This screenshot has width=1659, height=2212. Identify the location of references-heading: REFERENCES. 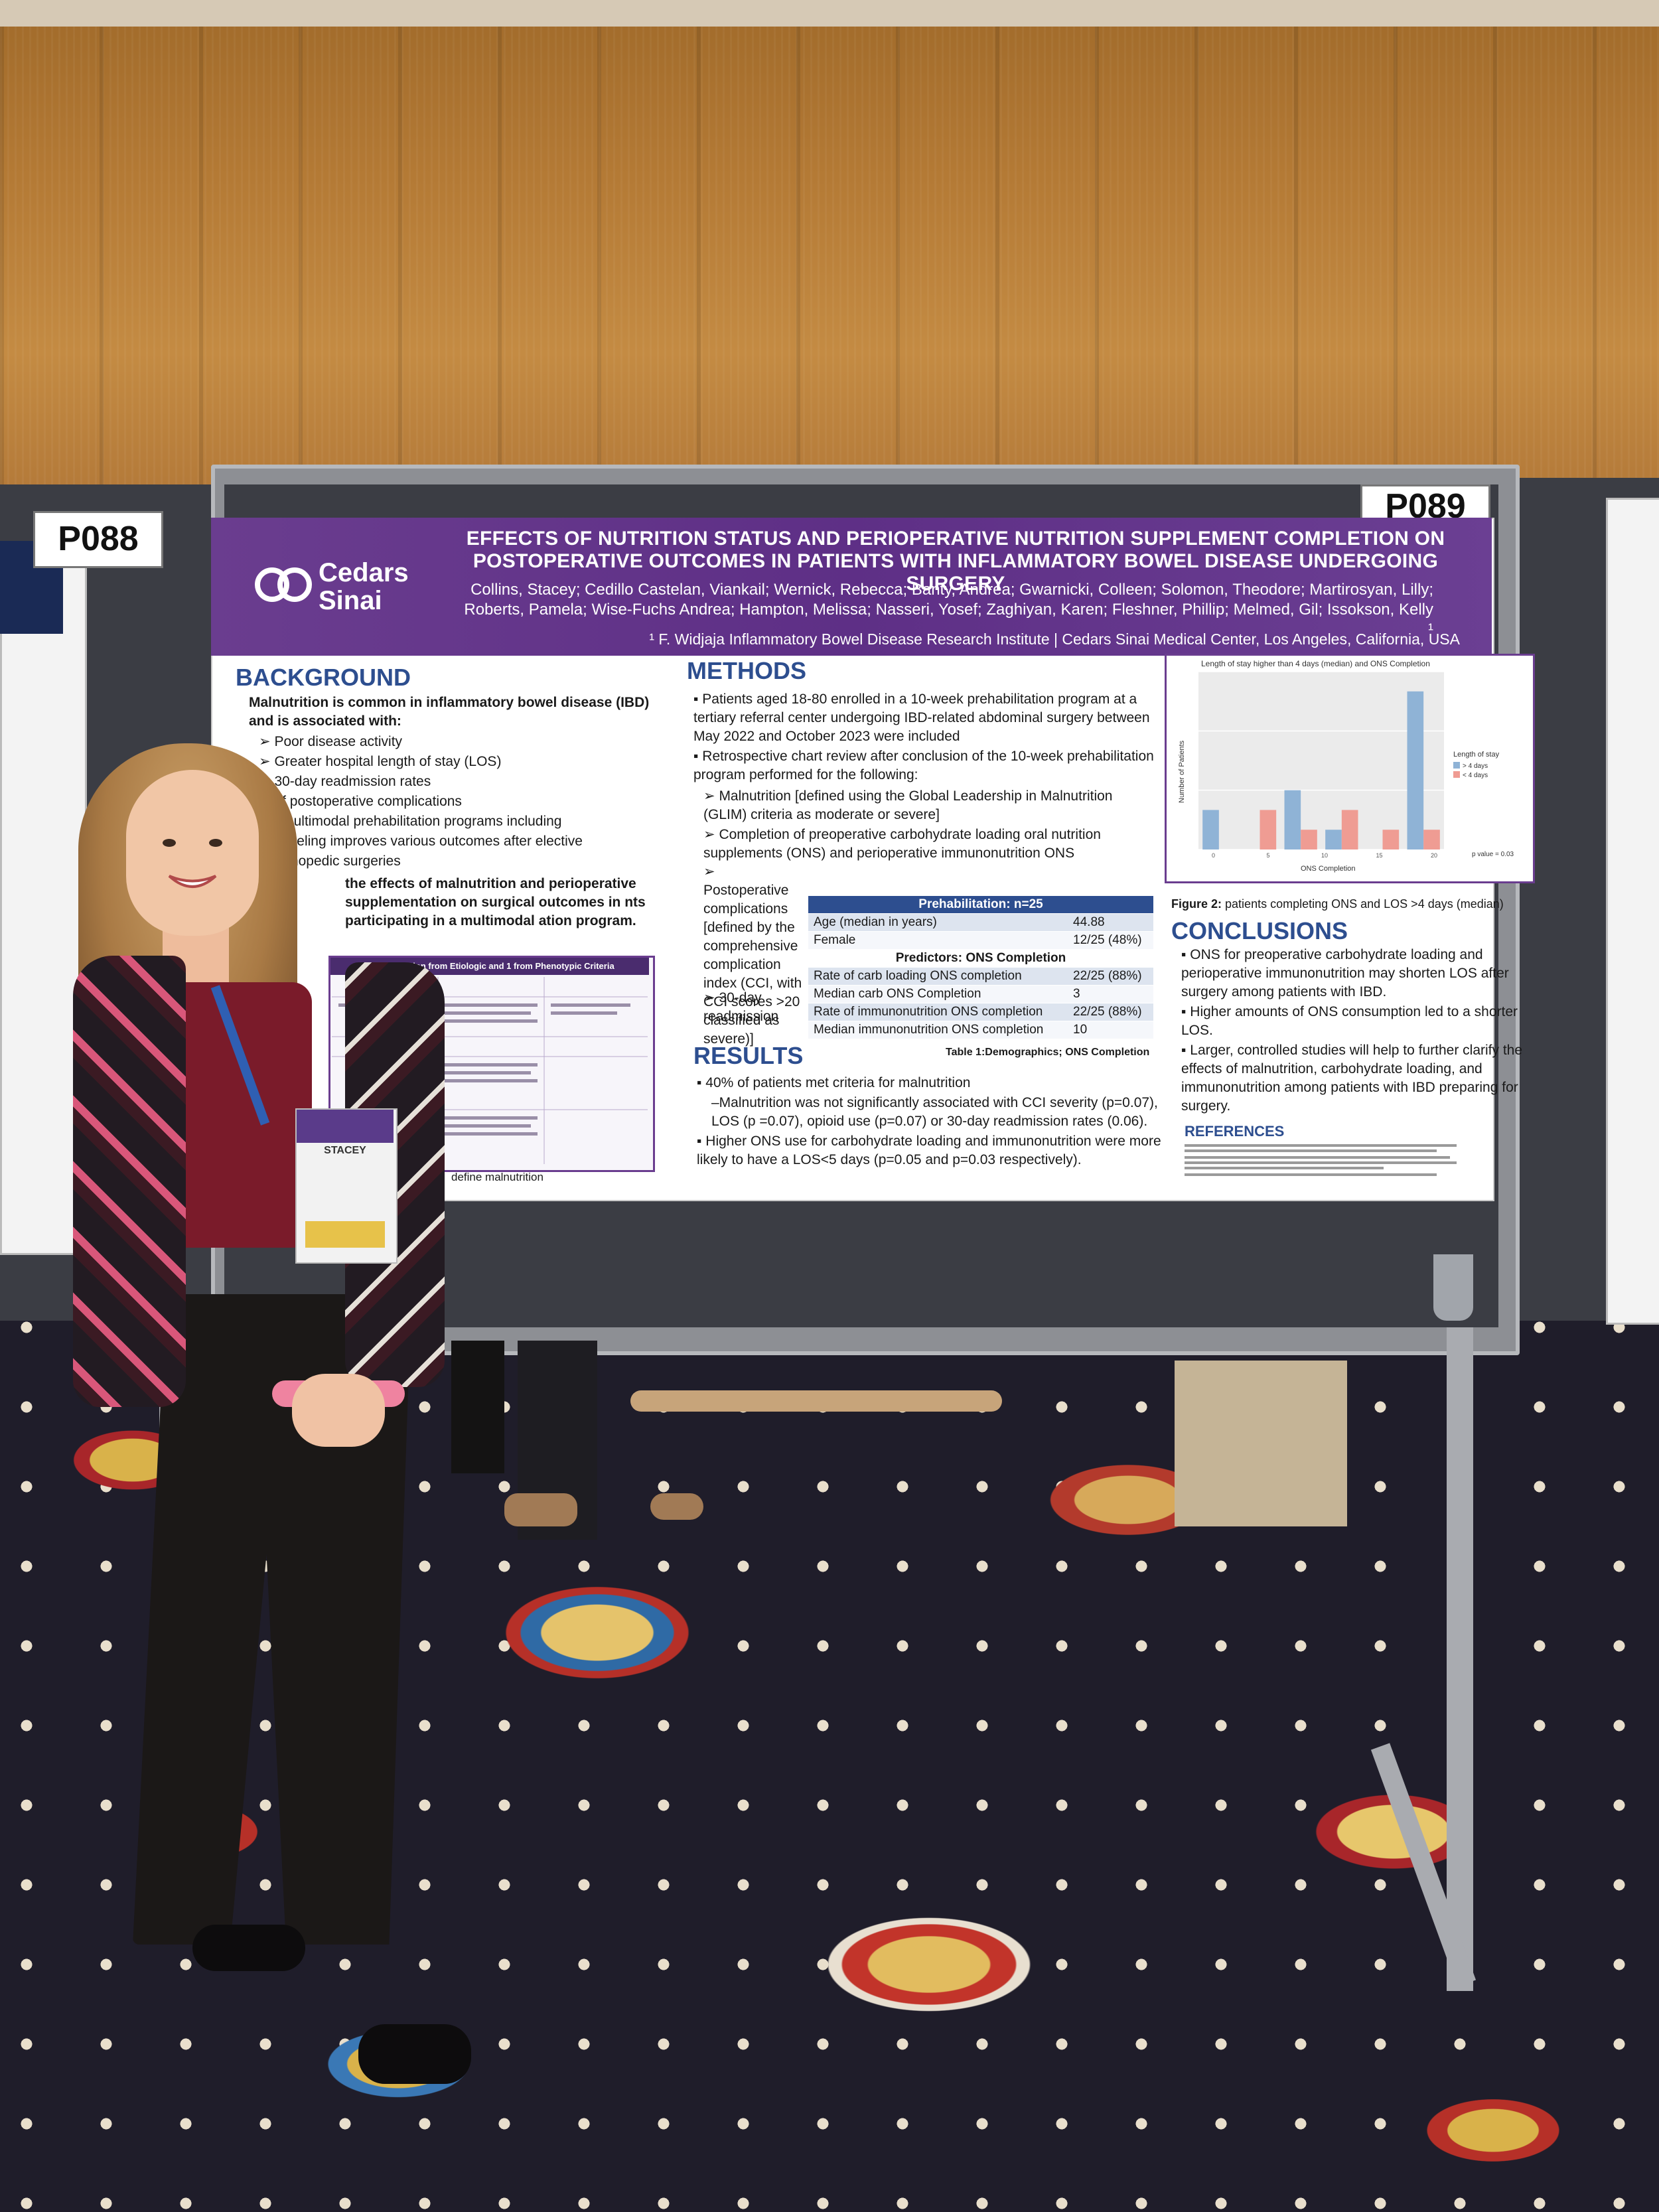
(1235, 1131).